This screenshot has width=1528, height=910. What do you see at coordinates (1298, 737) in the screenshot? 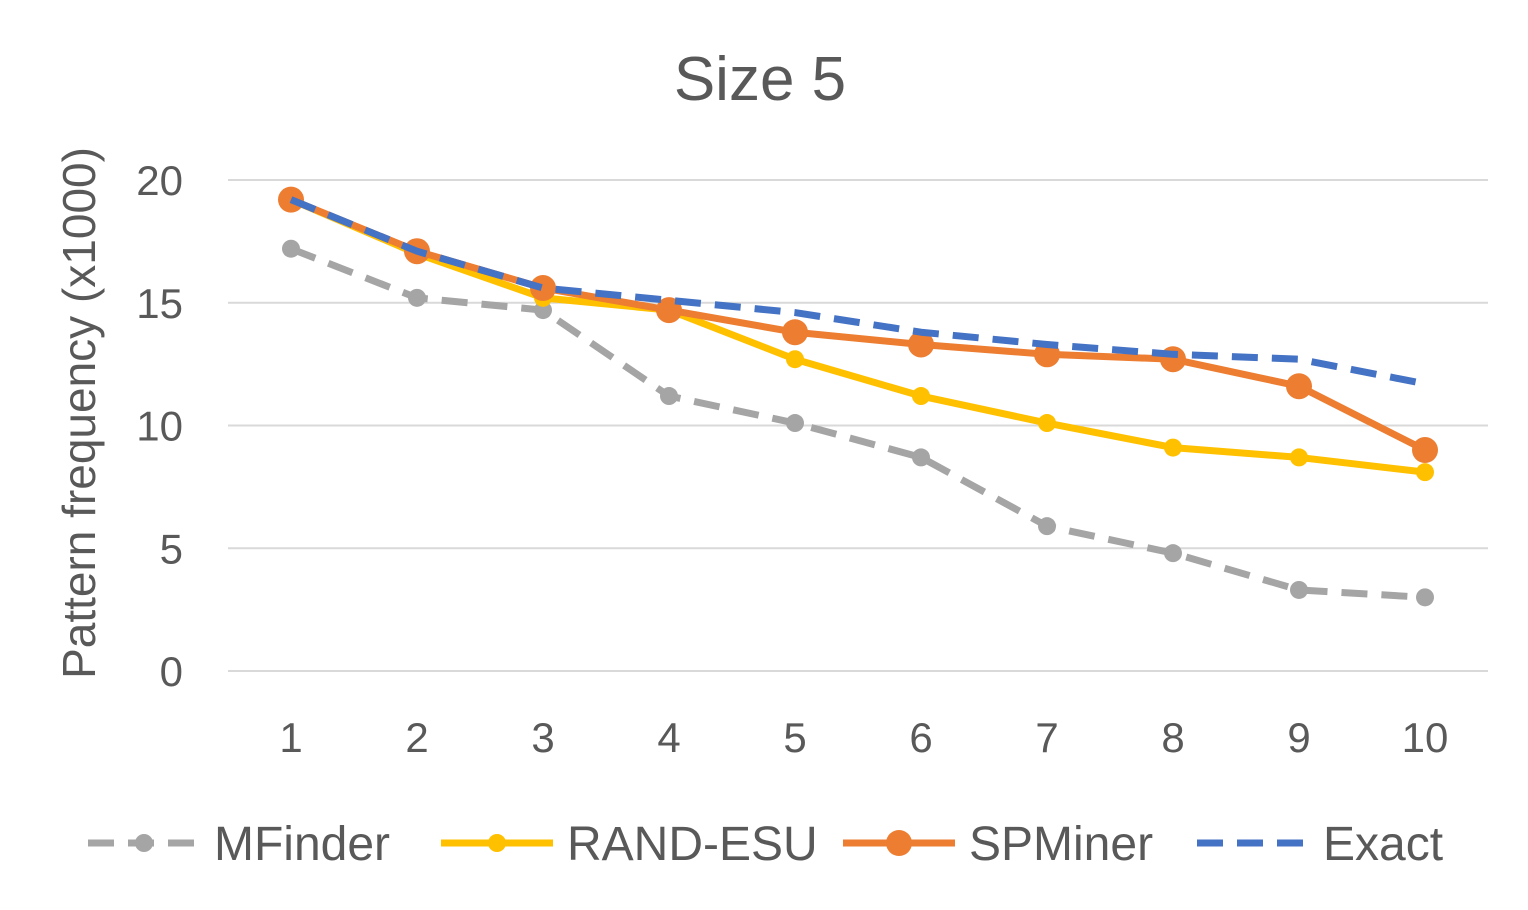
I see `x-tick-label: 9` at bounding box center [1298, 737].